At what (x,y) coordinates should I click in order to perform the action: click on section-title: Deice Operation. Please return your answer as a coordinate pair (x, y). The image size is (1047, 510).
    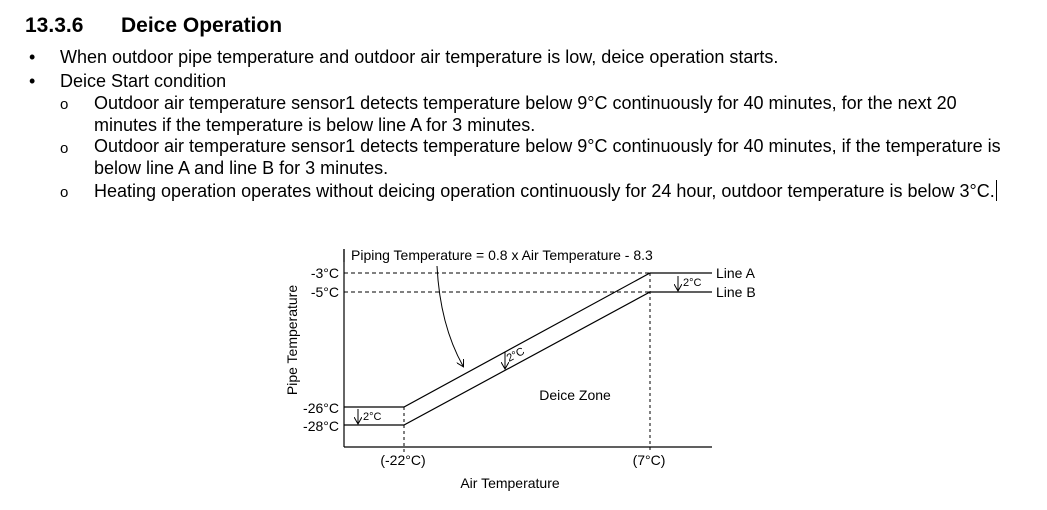
    Looking at the image, I should click on (202, 25).